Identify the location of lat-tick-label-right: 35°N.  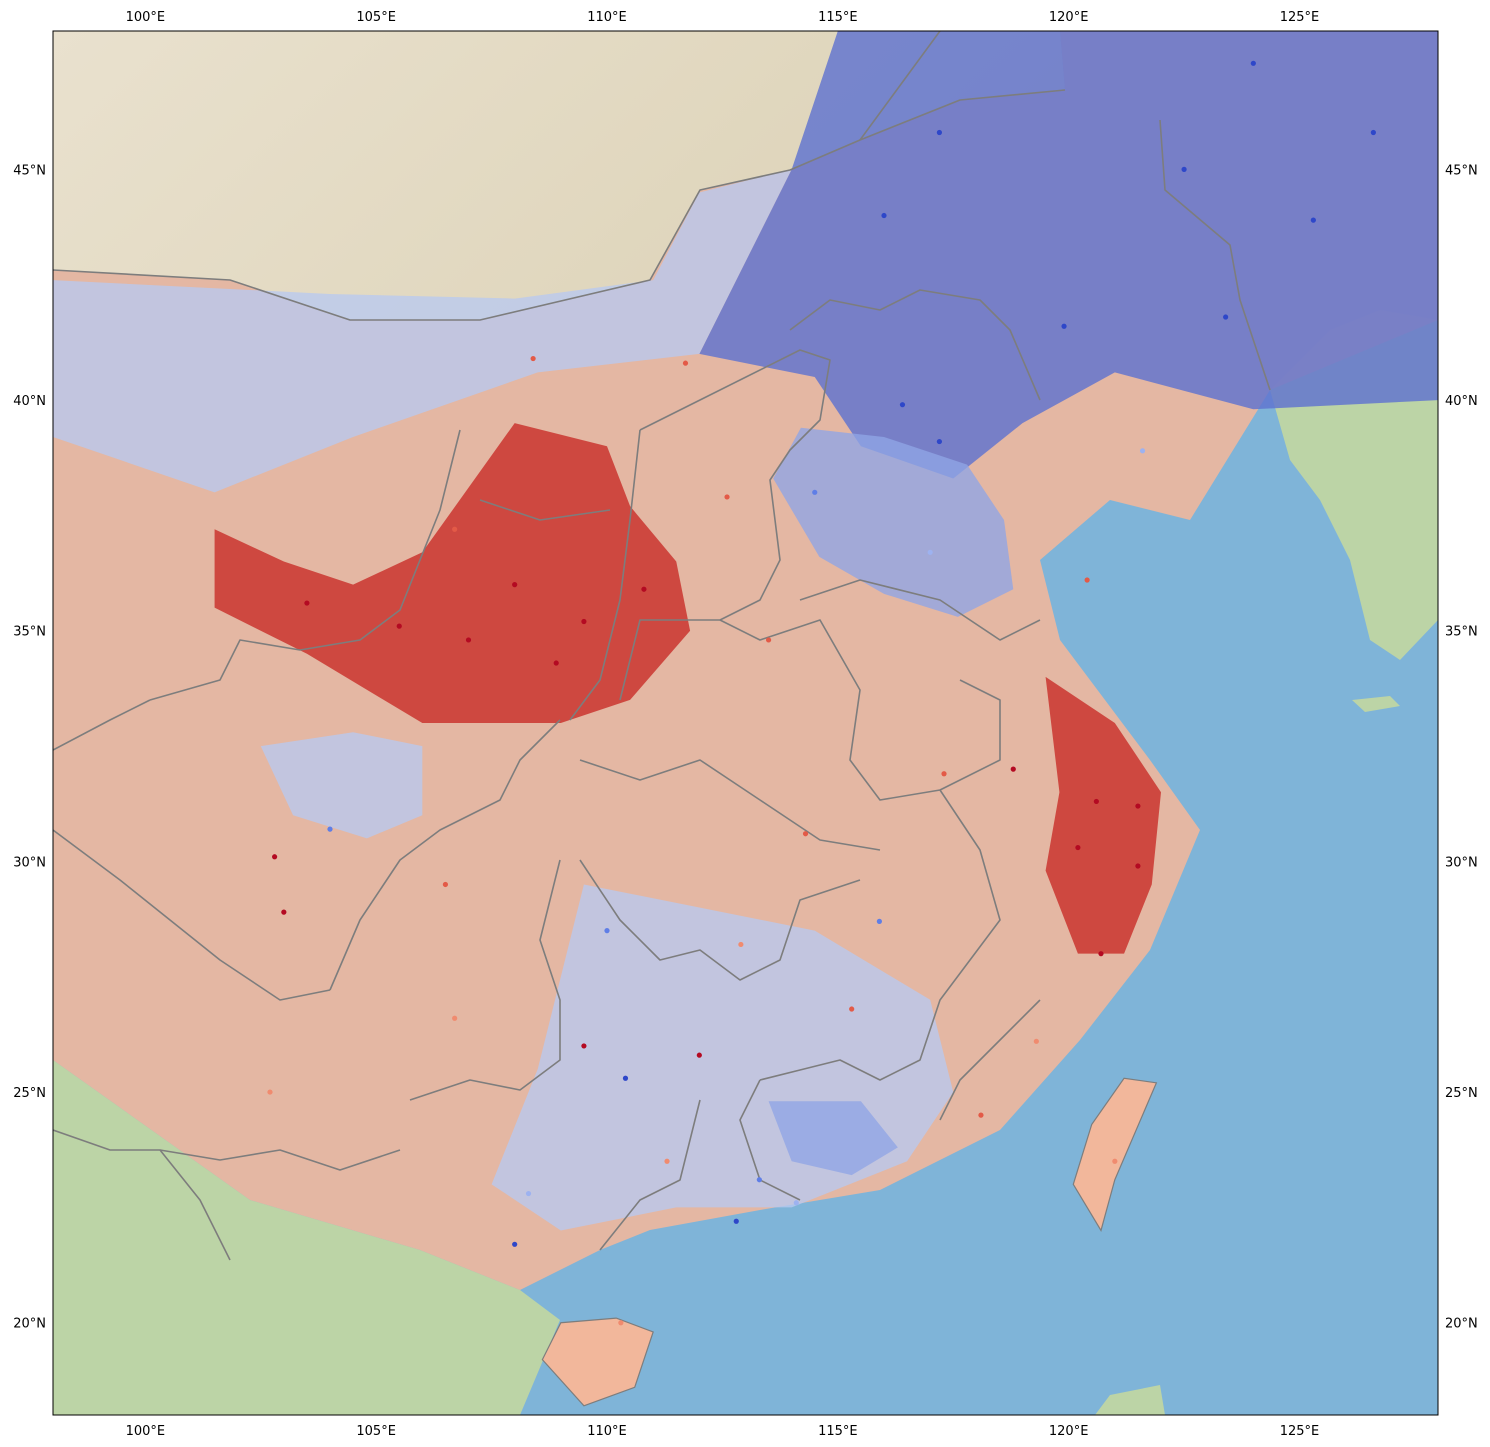
(1461, 632).